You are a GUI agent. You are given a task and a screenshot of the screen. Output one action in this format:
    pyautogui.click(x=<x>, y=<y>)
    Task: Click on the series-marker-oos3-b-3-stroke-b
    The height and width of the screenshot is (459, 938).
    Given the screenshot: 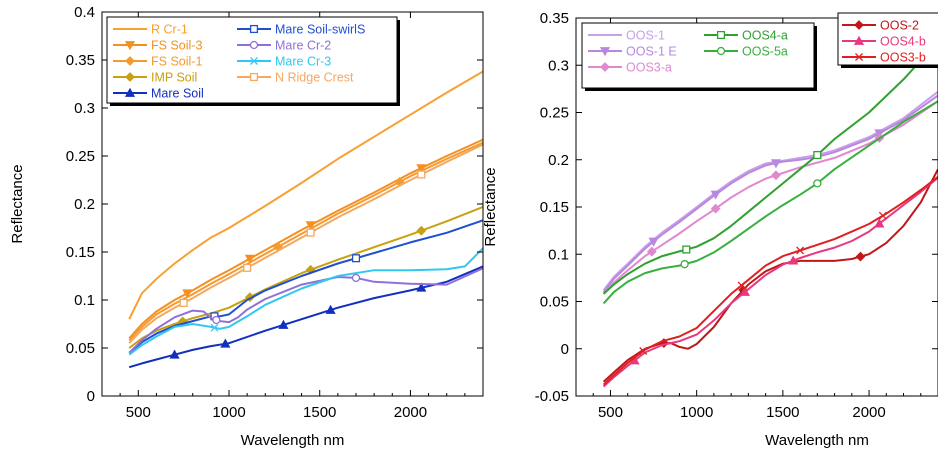 What is the action you would take?
    pyautogui.click(x=800, y=250)
    